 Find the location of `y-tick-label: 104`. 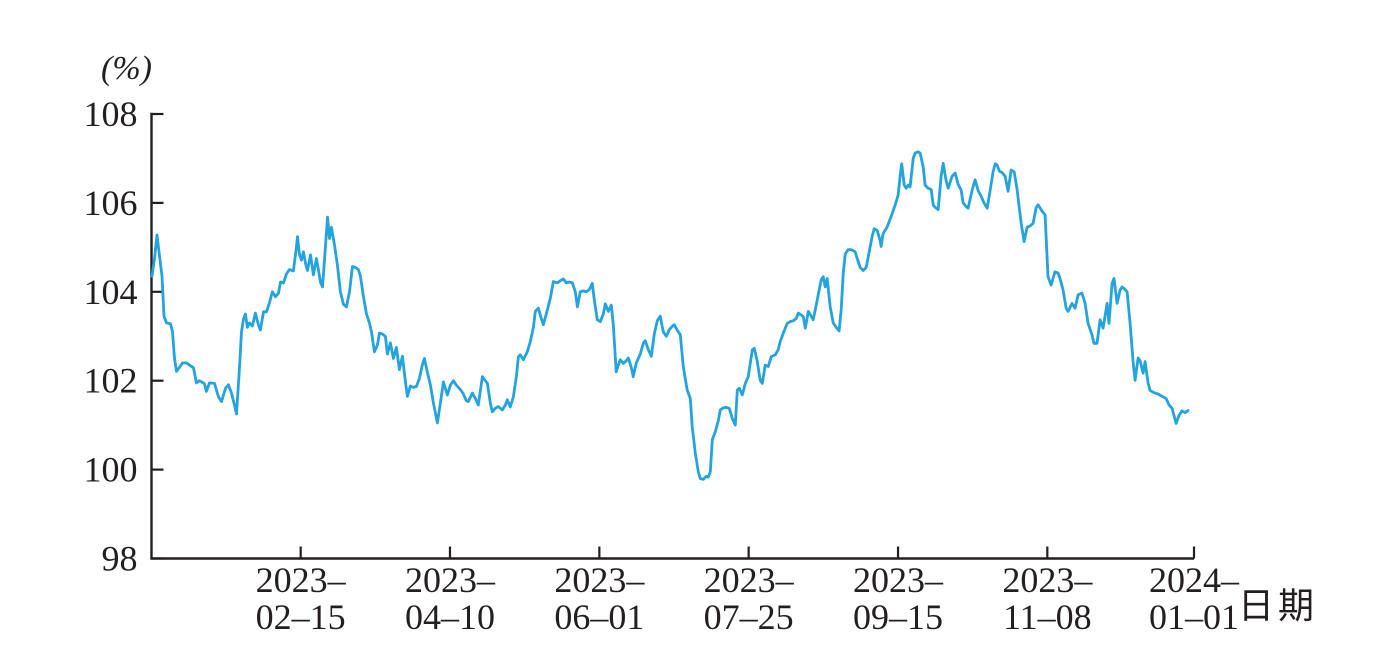

y-tick-label: 104 is located at coordinates (111, 292).